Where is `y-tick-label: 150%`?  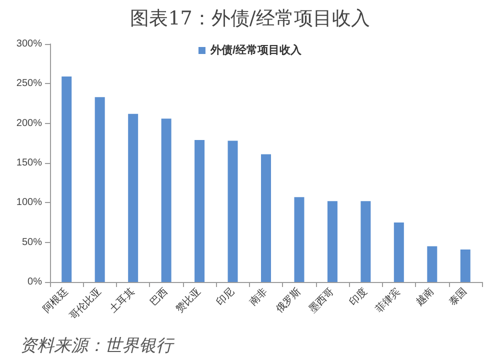
y-tick-label: 150% is located at coordinates (29, 163).